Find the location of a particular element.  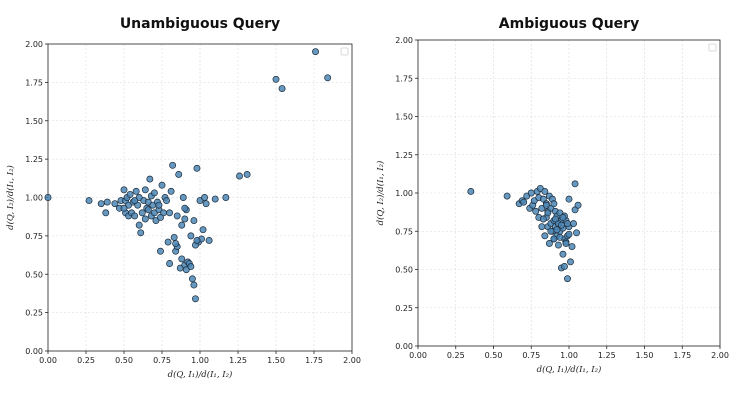

y-tick-label: 1.00 is located at coordinates (34, 198).